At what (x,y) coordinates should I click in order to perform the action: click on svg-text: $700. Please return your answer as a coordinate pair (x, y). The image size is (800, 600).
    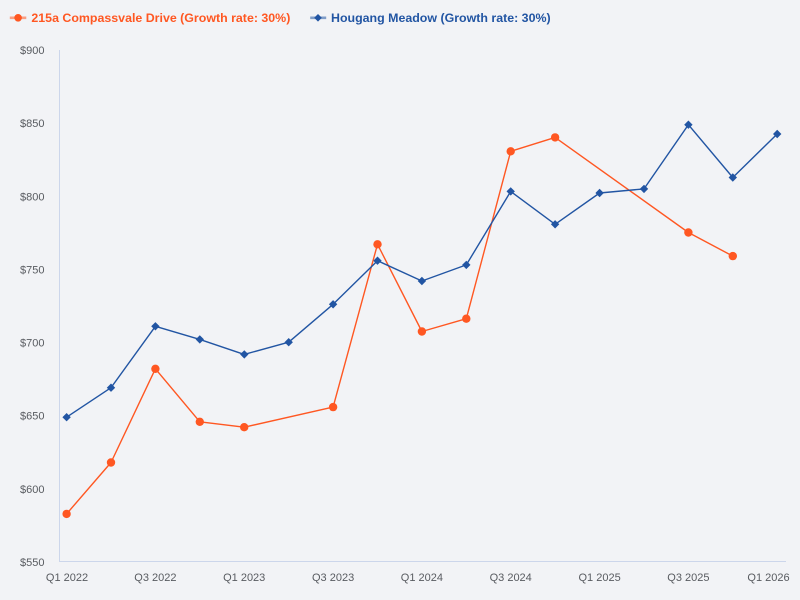
    Looking at the image, I should click on (32, 344).